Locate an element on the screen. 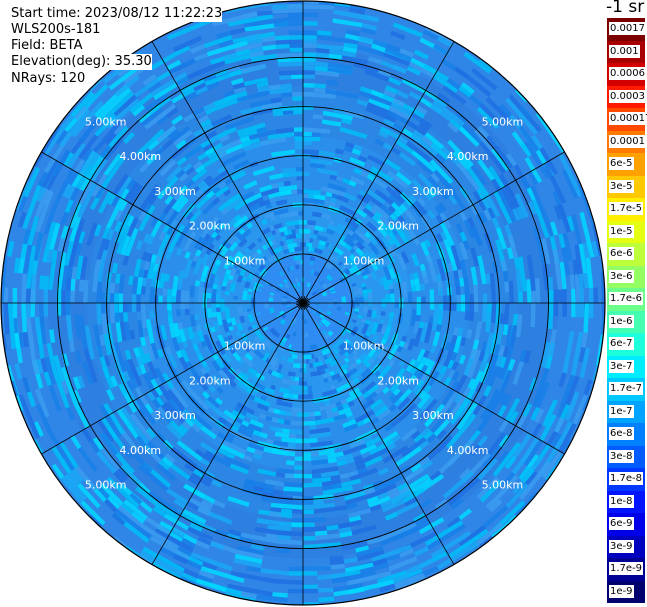 This screenshot has height=607, width=647. colorbar-tick-label: 6e-7 is located at coordinates (621, 343).